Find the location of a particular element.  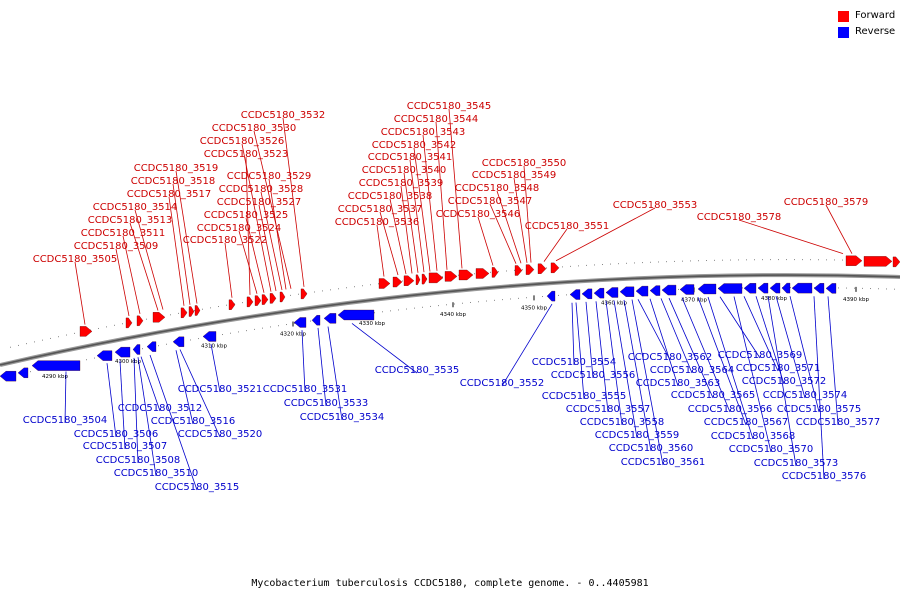

scale-tick-label: 4370 kbp is located at coordinates (694, 300).